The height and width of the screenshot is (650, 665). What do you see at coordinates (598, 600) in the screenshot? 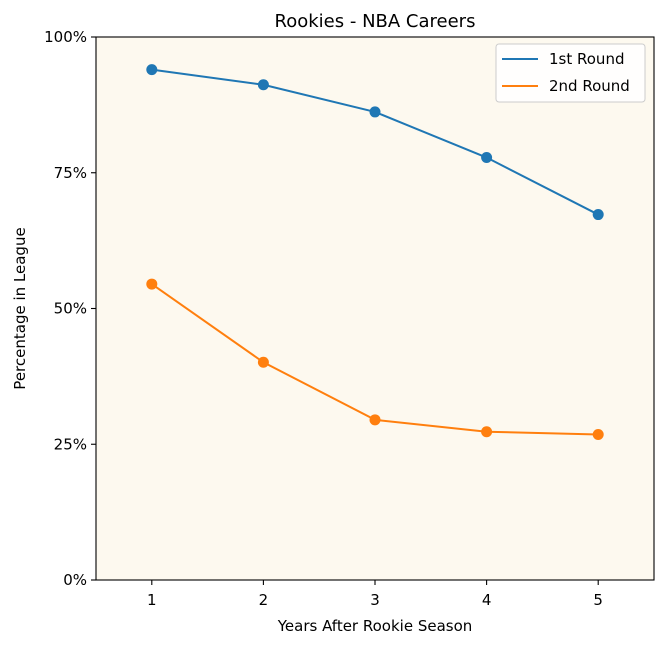
I see `x-tick-label: 5` at bounding box center [598, 600].